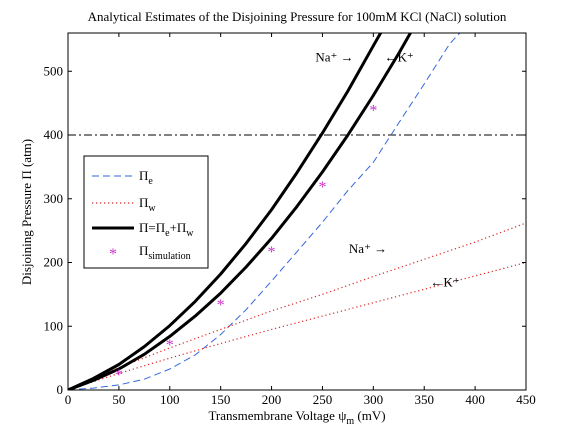 This screenshot has height=443, width=582. What do you see at coordinates (165, 252) in the screenshot?
I see `legend-label-simulation: Πsimulation` at bounding box center [165, 252].